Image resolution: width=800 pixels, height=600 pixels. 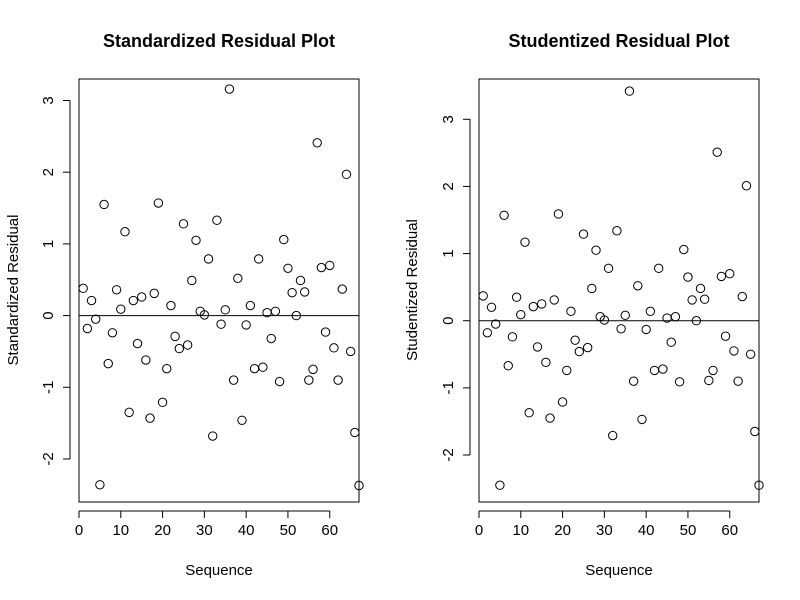 I want to click on x-tick-label-studentized: 40, so click(x=646, y=530).